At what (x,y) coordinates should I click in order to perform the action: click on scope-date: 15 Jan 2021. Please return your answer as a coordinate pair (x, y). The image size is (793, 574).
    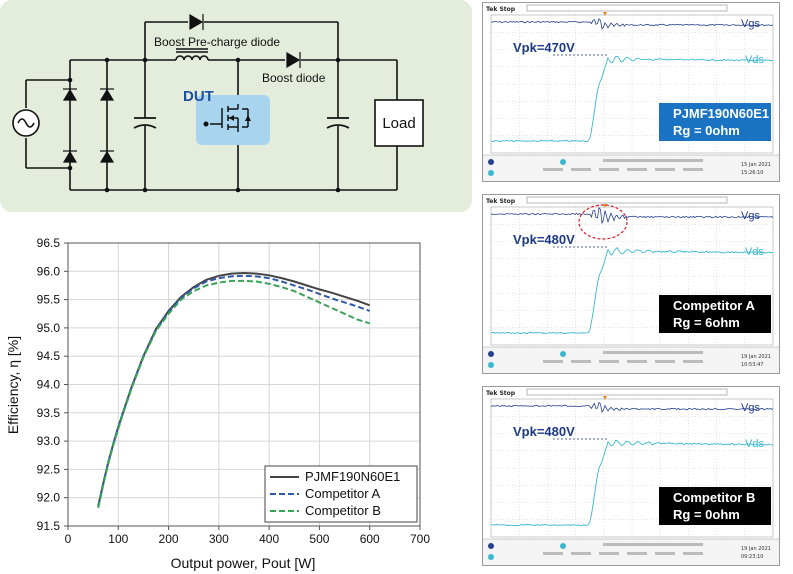
    Looking at the image, I should click on (756, 165).